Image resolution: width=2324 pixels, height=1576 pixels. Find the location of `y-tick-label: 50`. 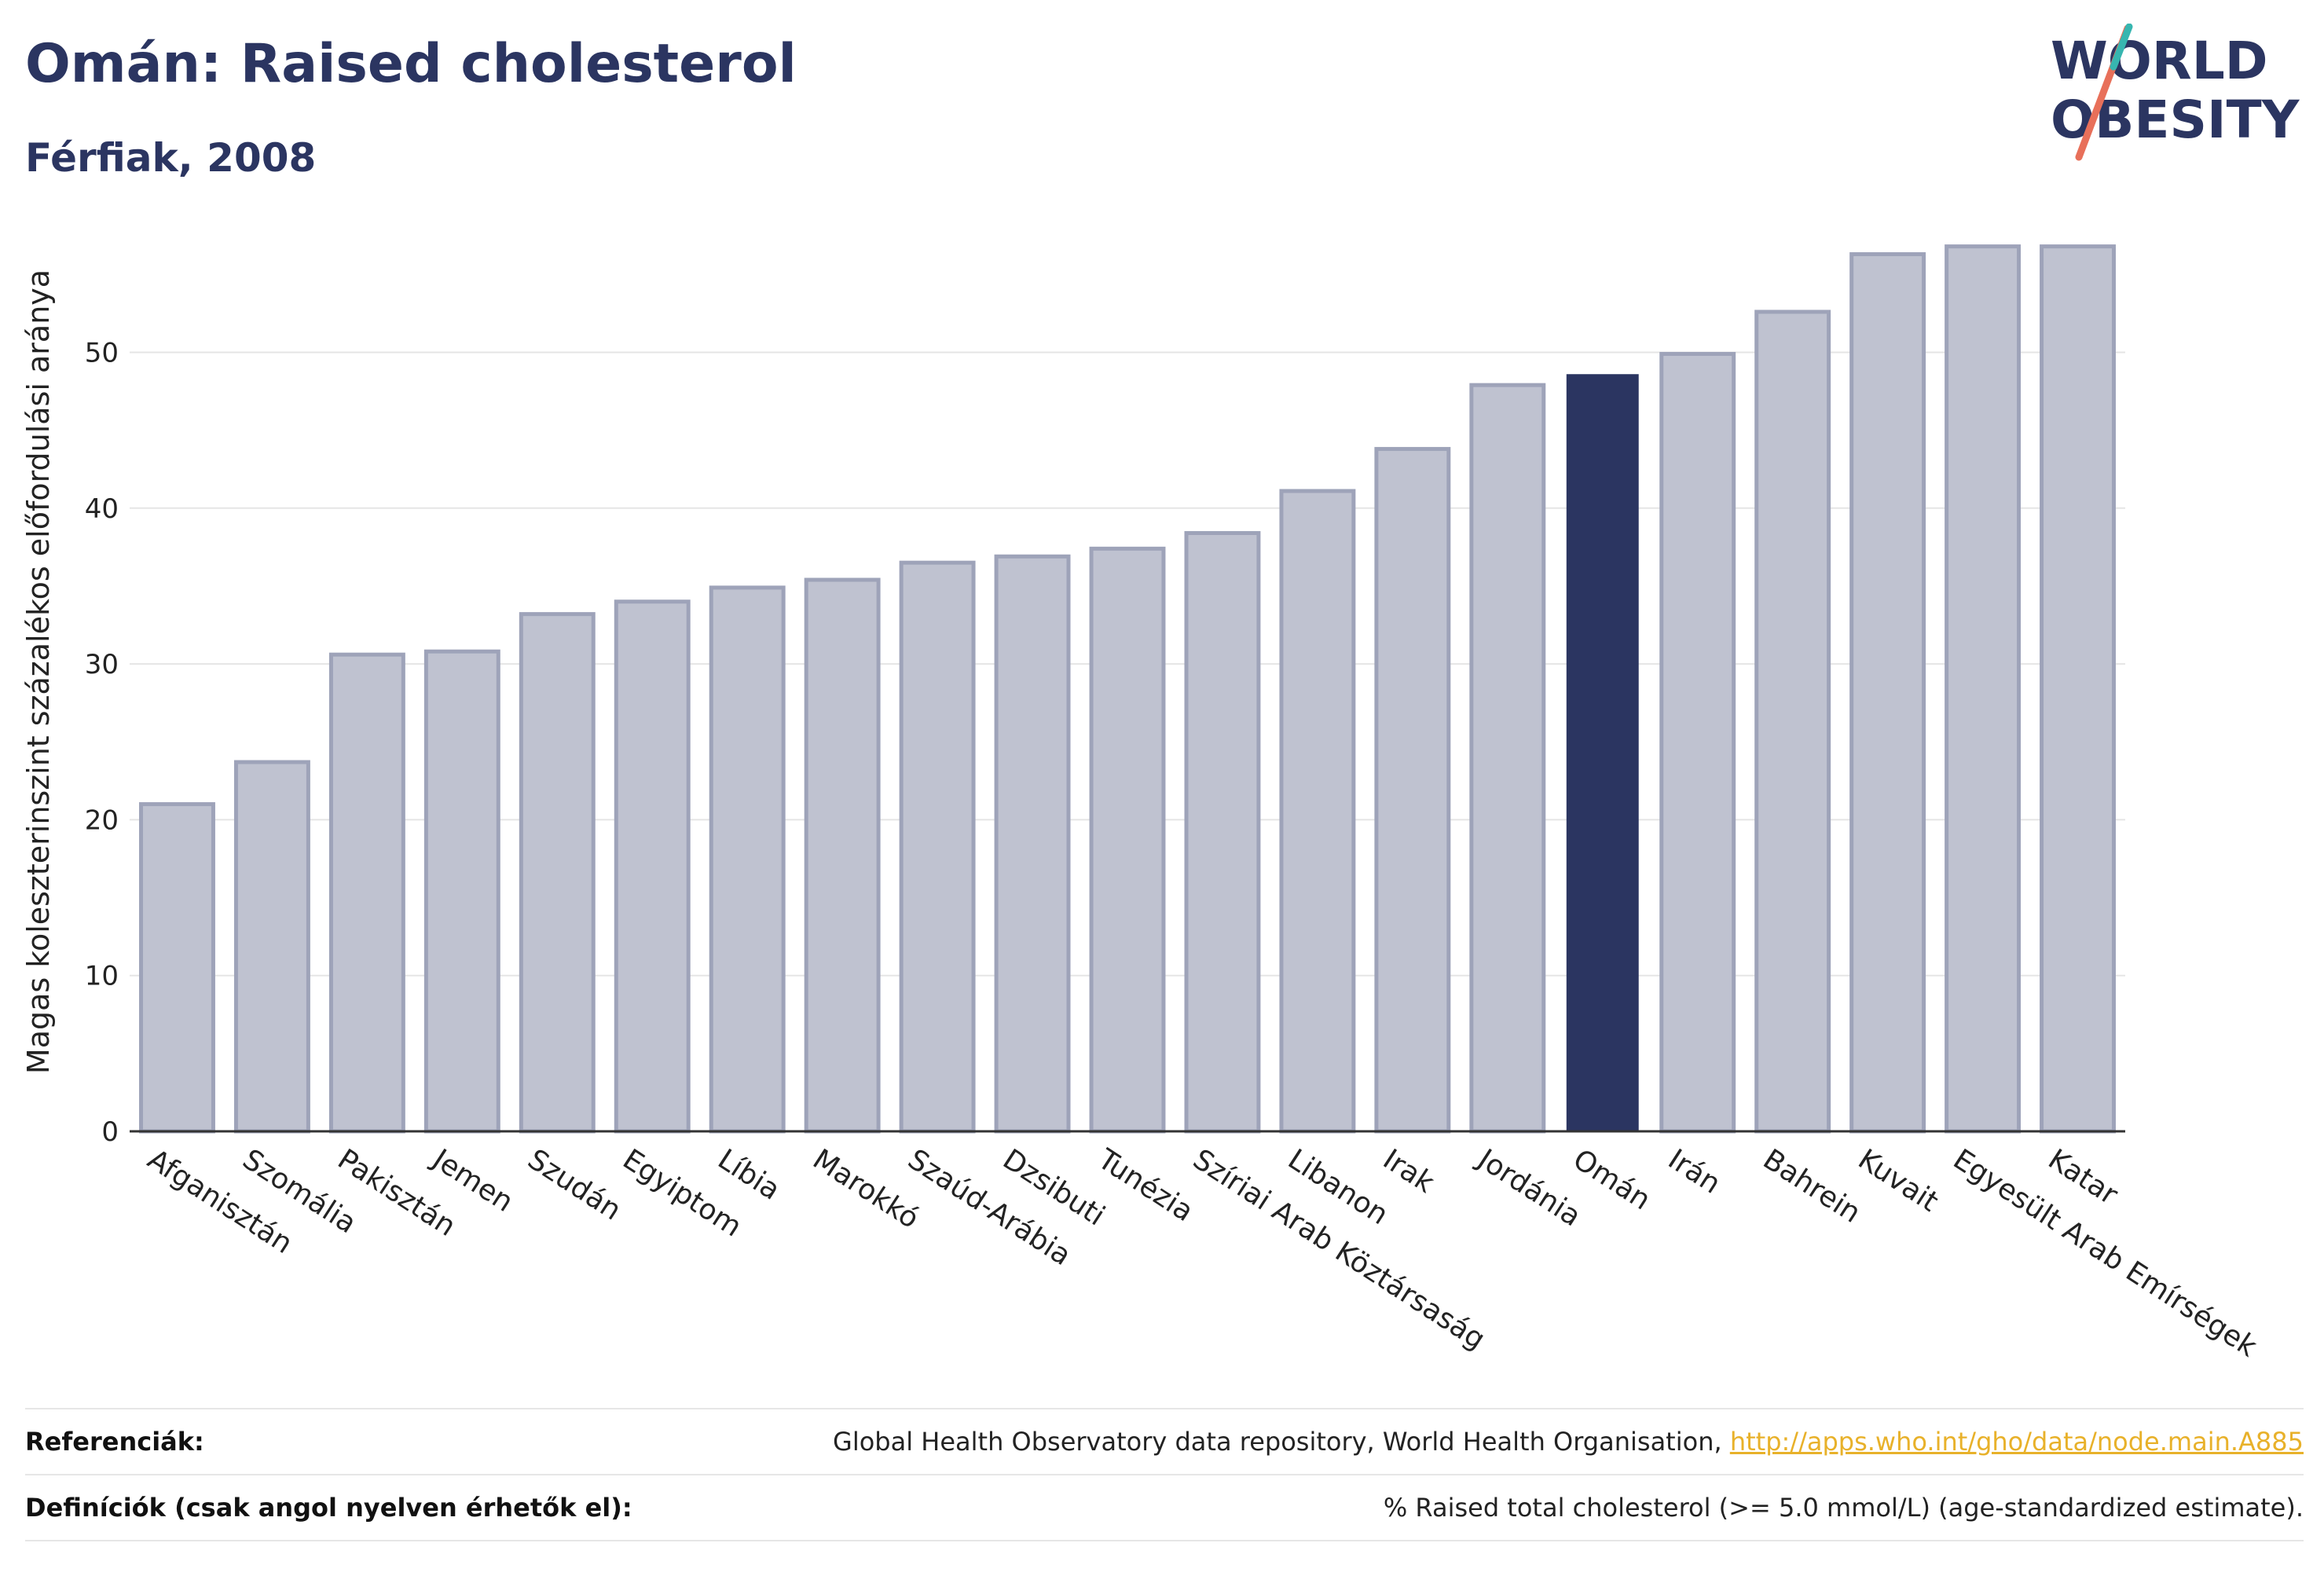

y-tick-label: 50 is located at coordinates (102, 352).